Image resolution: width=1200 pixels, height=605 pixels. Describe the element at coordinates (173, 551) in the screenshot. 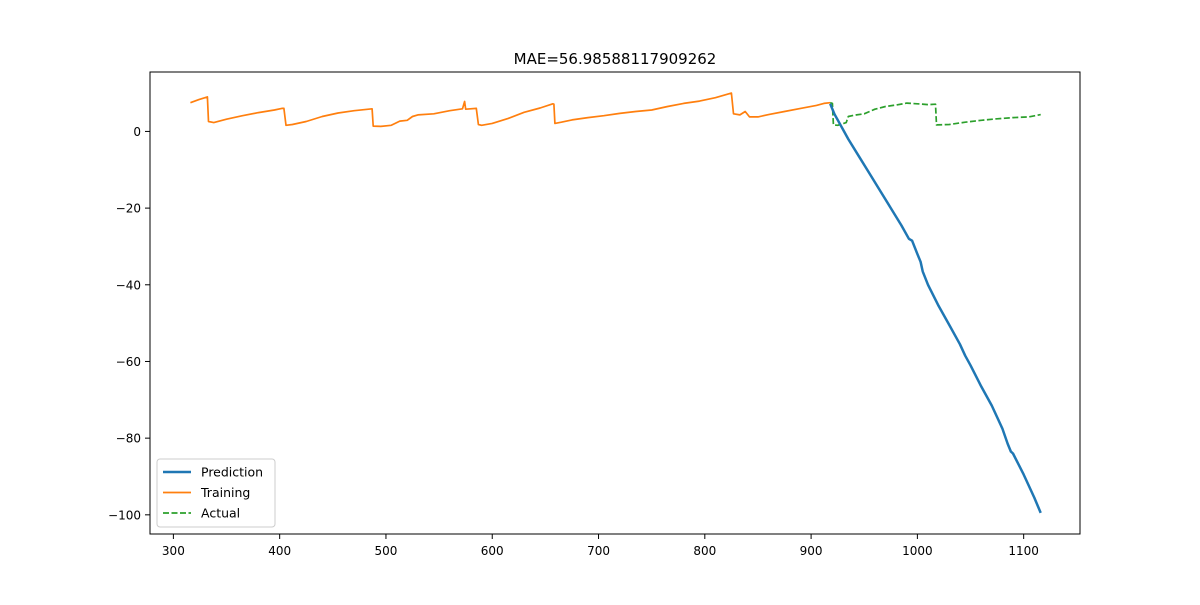

I see `x-tick-label-300: 300` at that location.